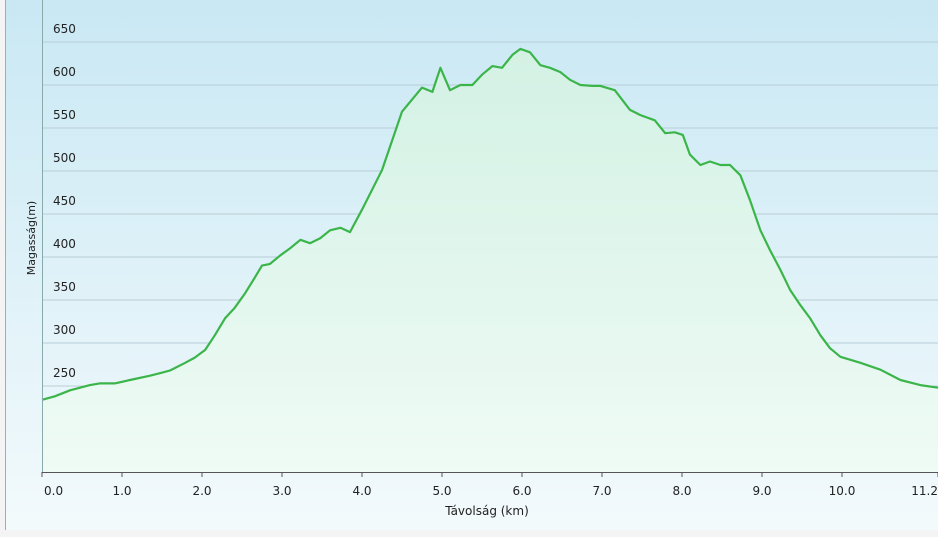  What do you see at coordinates (842, 491) in the screenshot?
I see `x-tick-label: 10.0` at bounding box center [842, 491].